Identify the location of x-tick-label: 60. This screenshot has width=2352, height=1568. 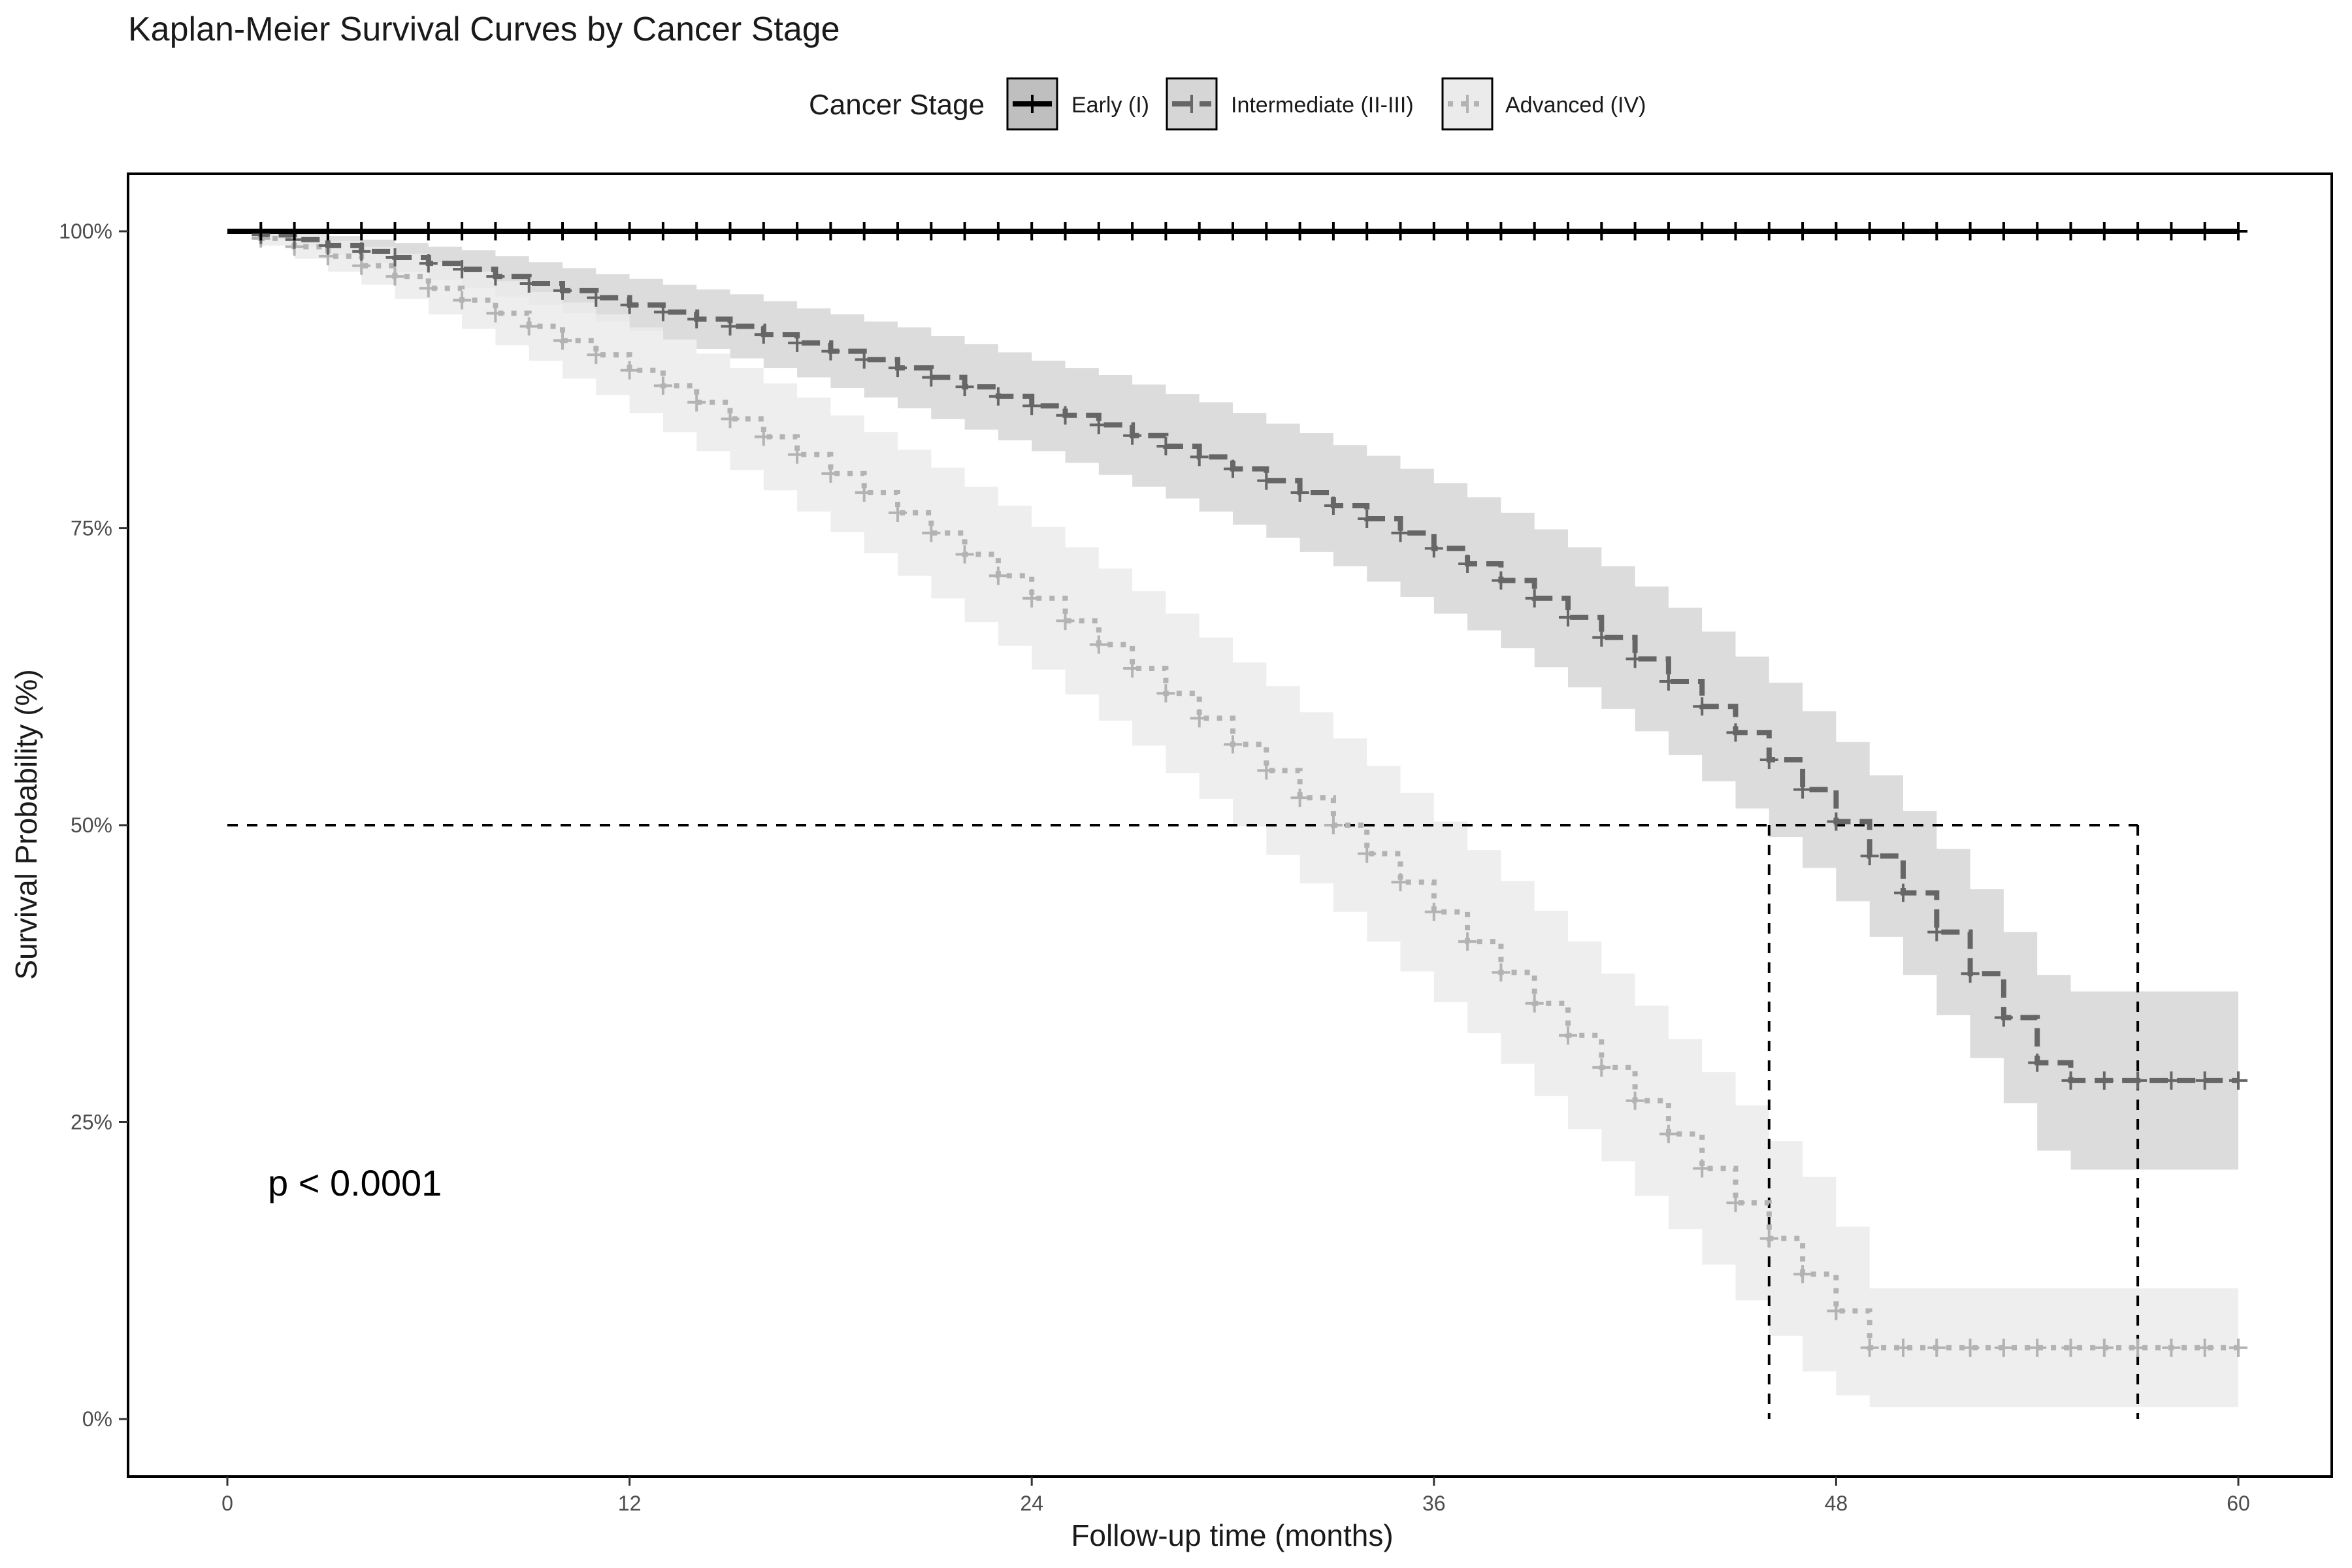
(2238, 1503).